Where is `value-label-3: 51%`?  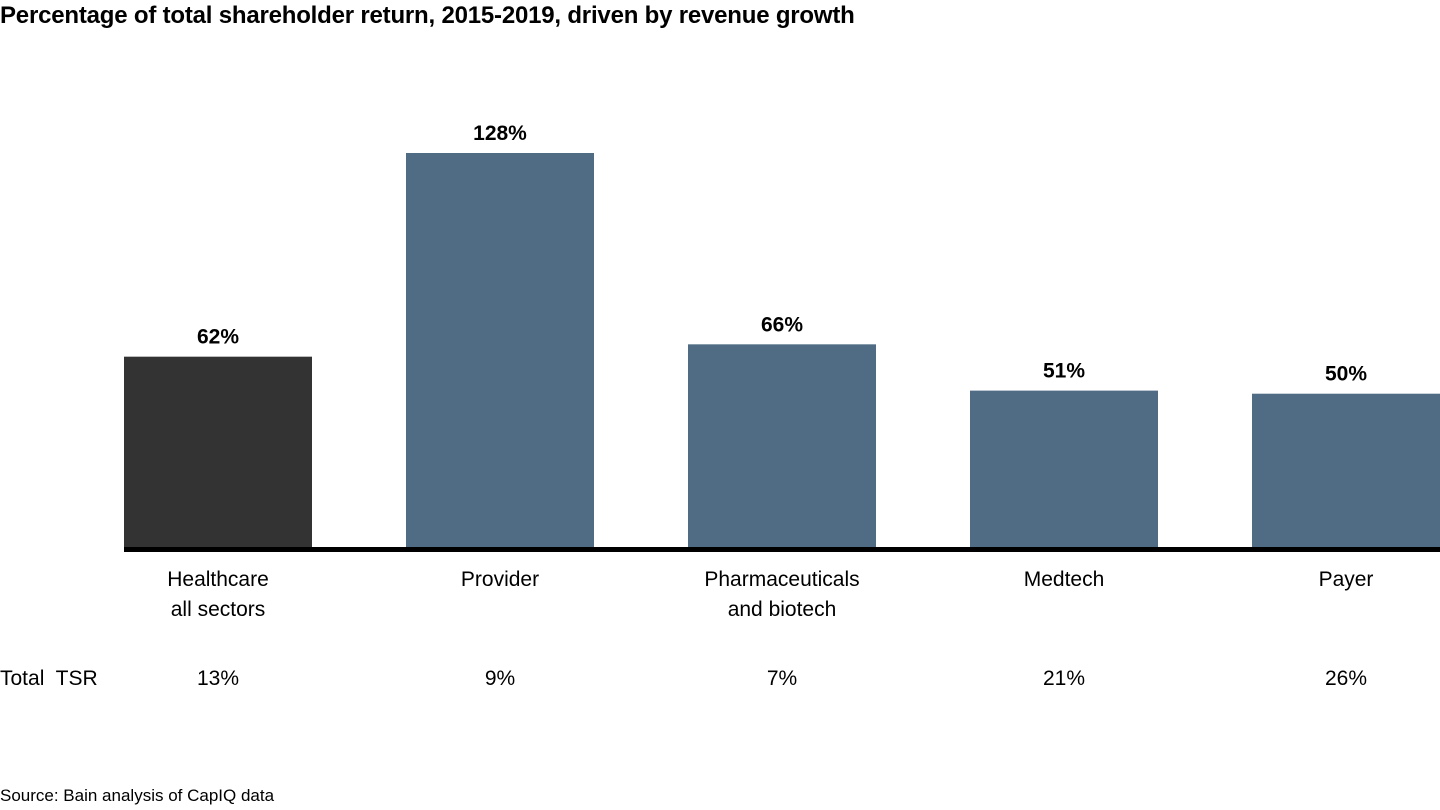 value-label-3: 51% is located at coordinates (1064, 371).